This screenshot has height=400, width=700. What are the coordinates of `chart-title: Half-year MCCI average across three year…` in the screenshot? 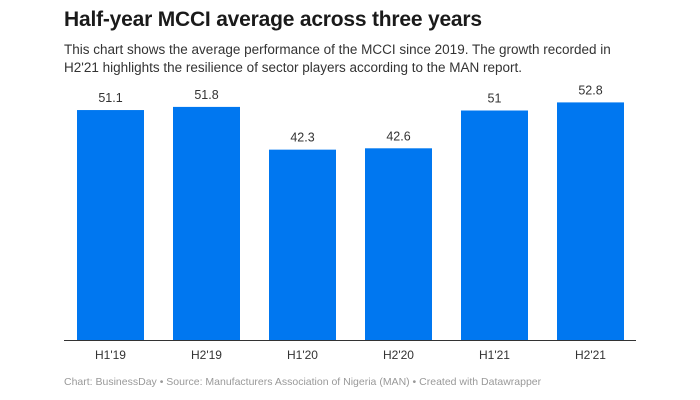 It's located at (273, 19).